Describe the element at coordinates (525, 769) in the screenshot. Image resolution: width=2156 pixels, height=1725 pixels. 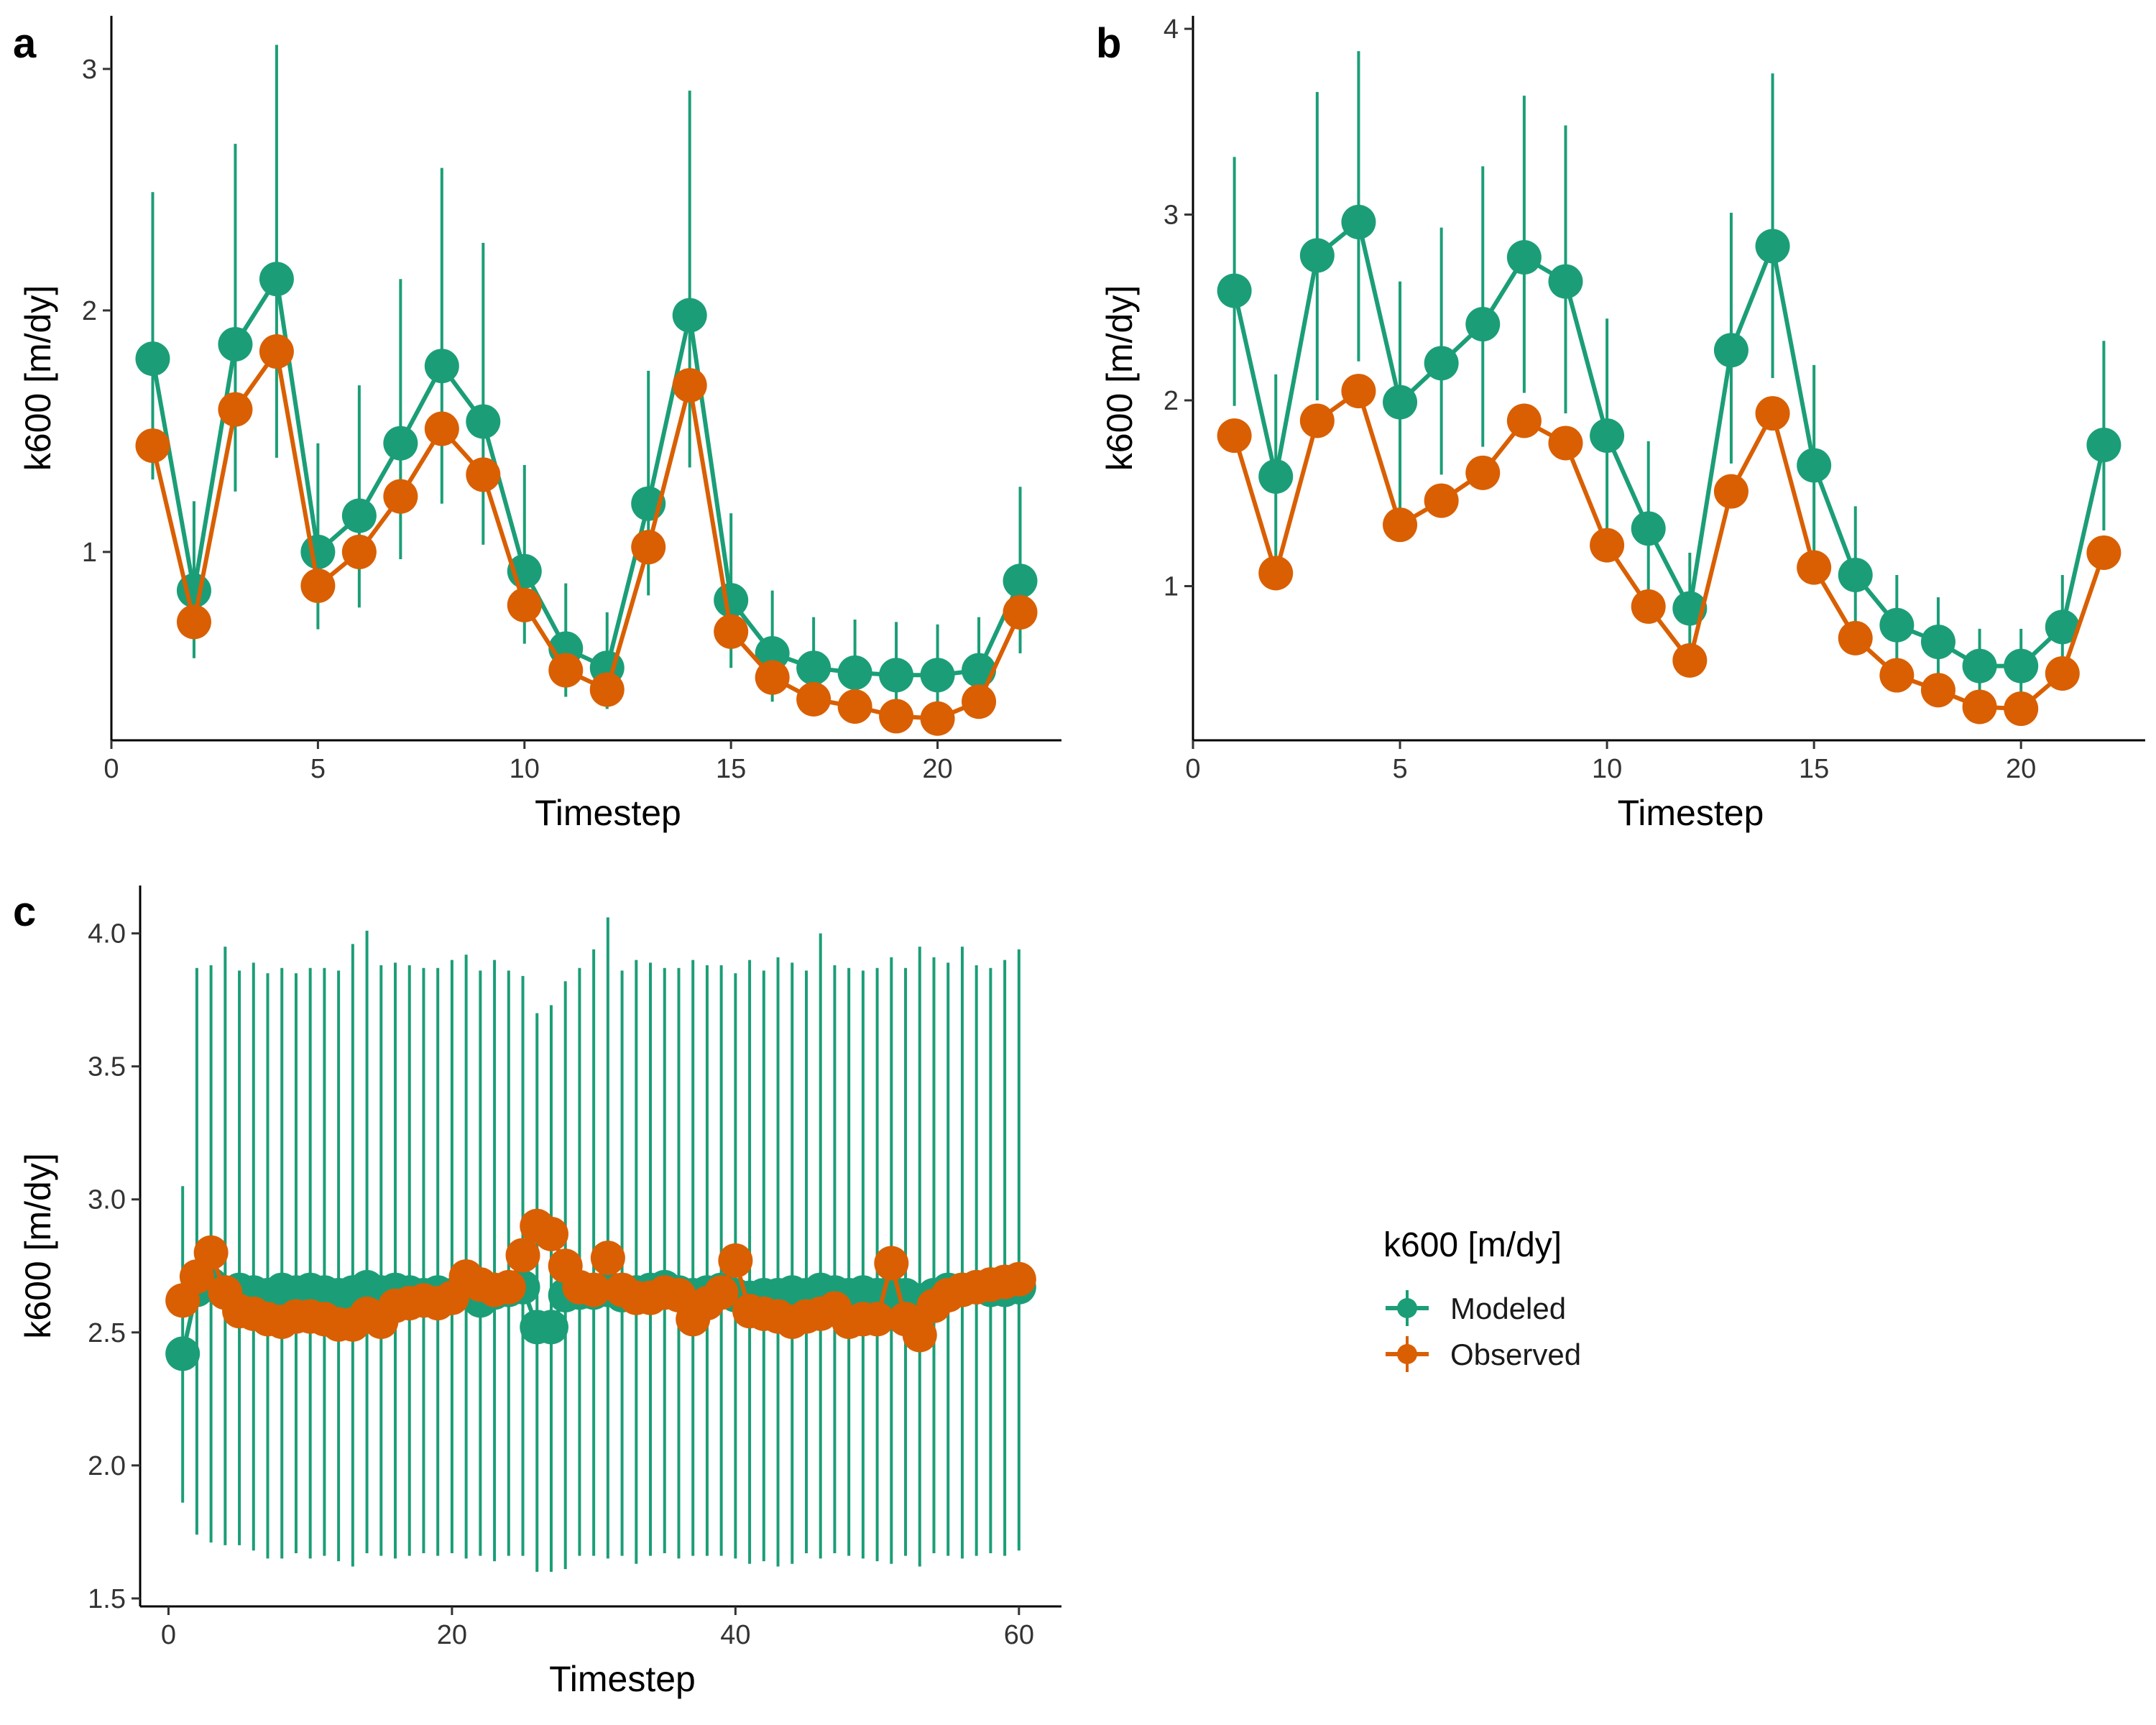
I see `panel-a-x-tick-label: 10` at that location.